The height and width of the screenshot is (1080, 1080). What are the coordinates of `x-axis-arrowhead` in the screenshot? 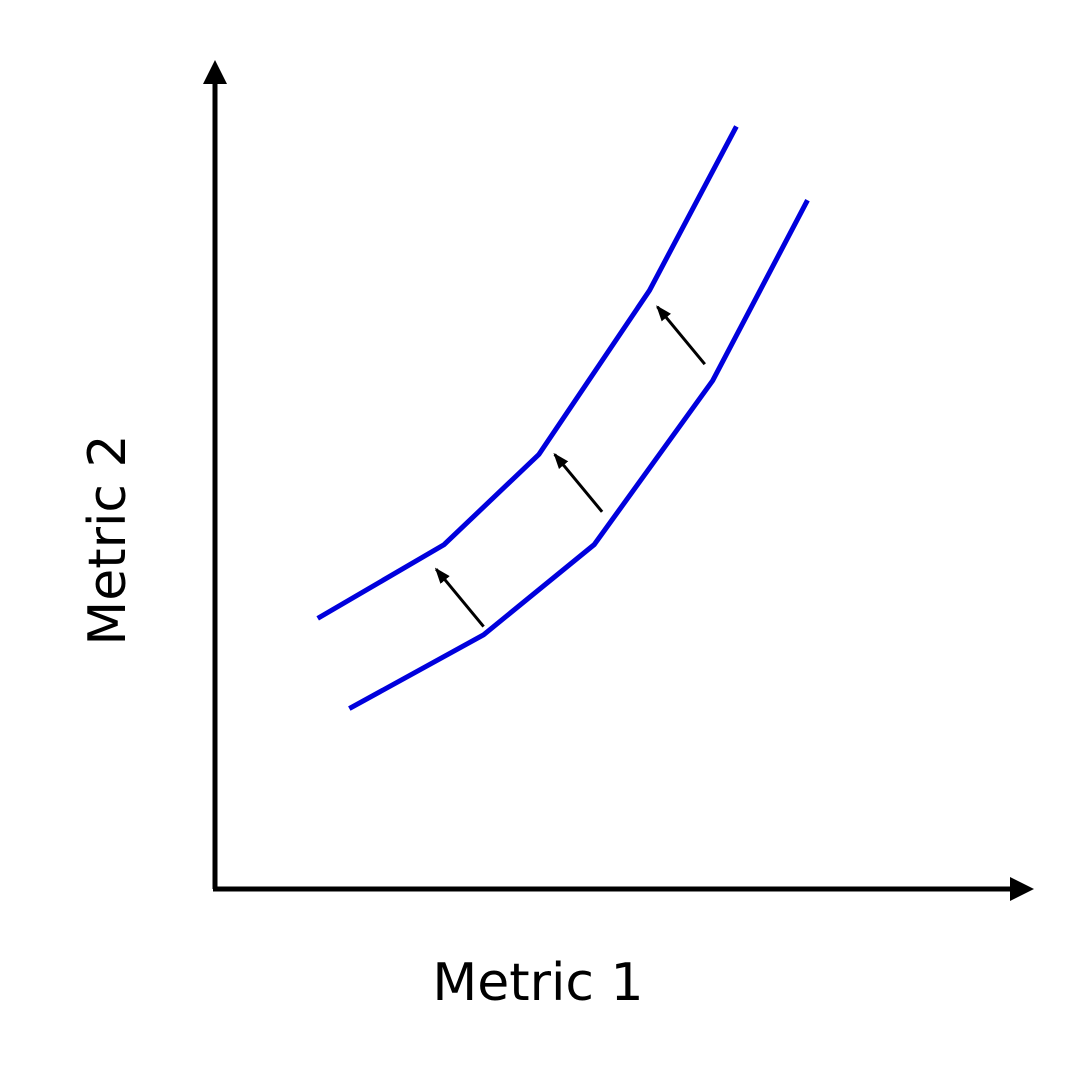 It's located at (1022, 889).